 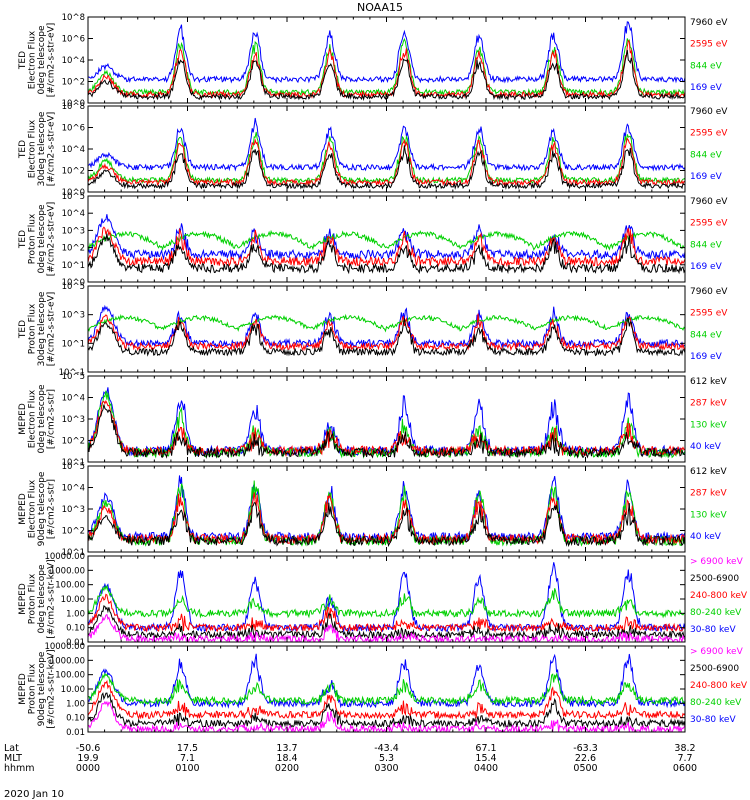 What do you see at coordinates (380, 7) in the screenshot?
I see `figure-title: NOAA15` at bounding box center [380, 7].